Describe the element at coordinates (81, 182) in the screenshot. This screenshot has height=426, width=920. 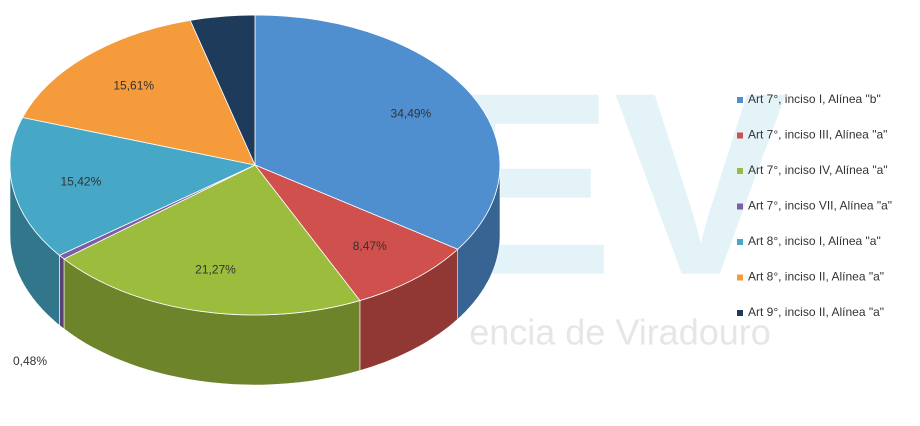
I see `data-label: 15,42%` at that location.